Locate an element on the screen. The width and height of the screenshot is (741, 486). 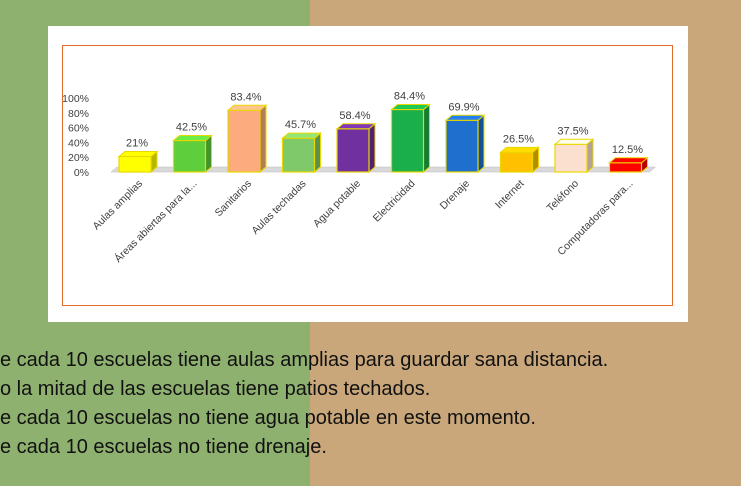
x-tick-label: Aulas techadas is located at coordinates (278, 207).